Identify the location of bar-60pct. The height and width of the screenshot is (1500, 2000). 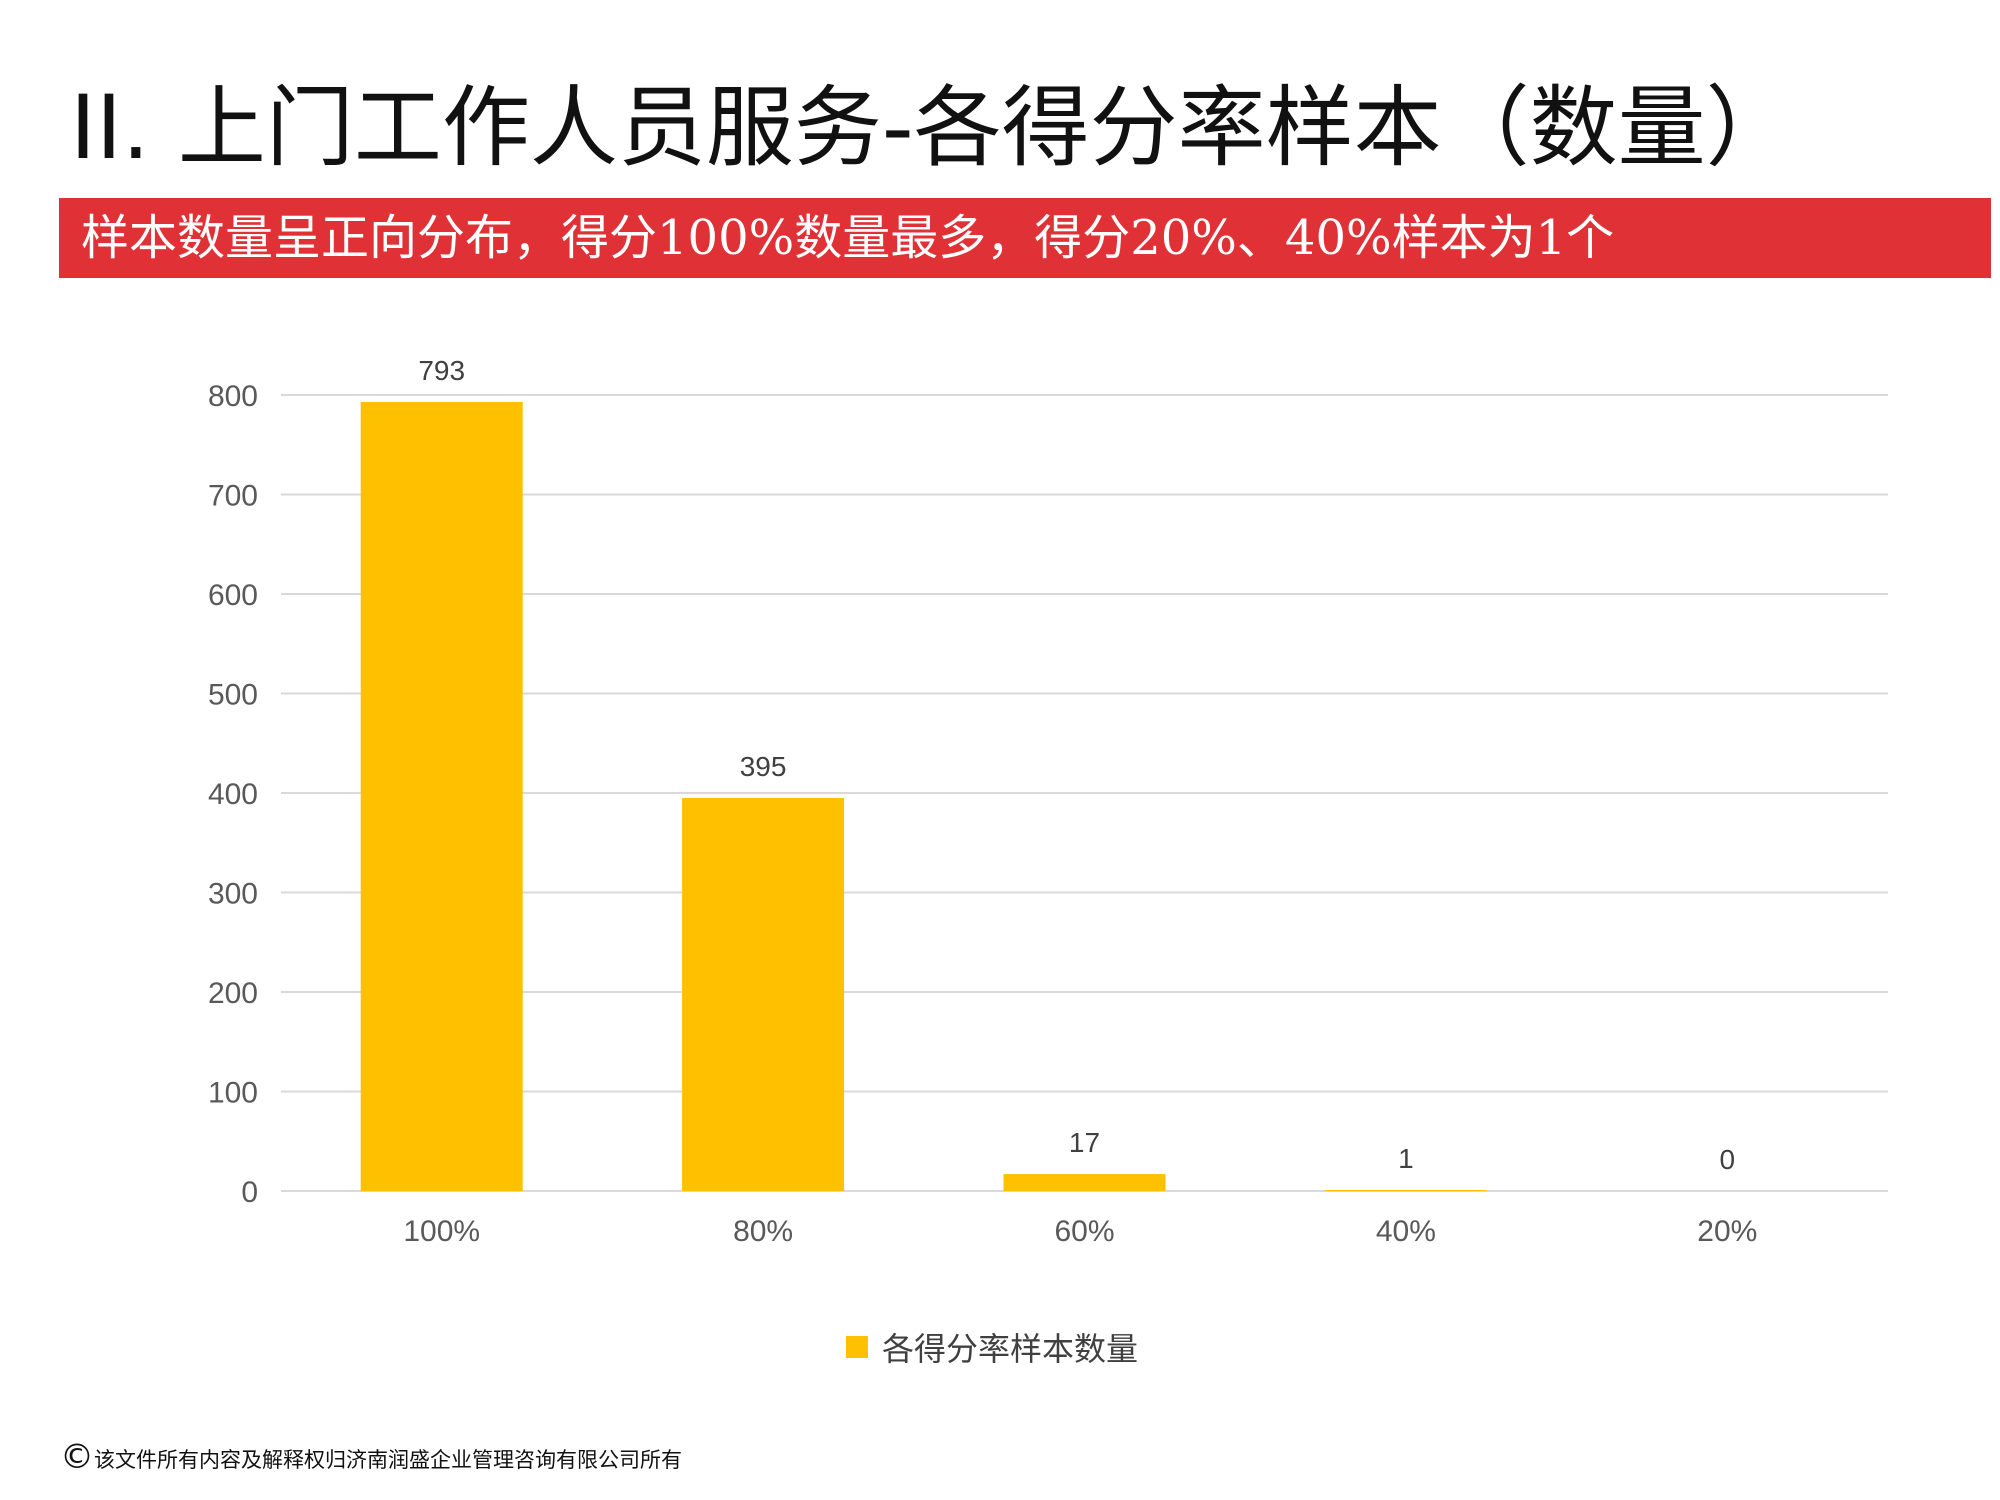
(1084, 1182).